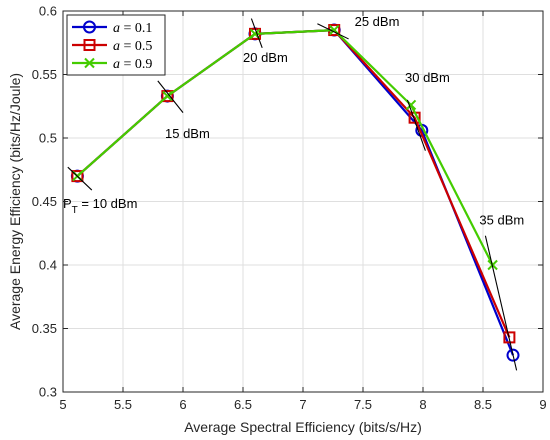  I want to click on power-annotation: 35 dBm, so click(501, 291).